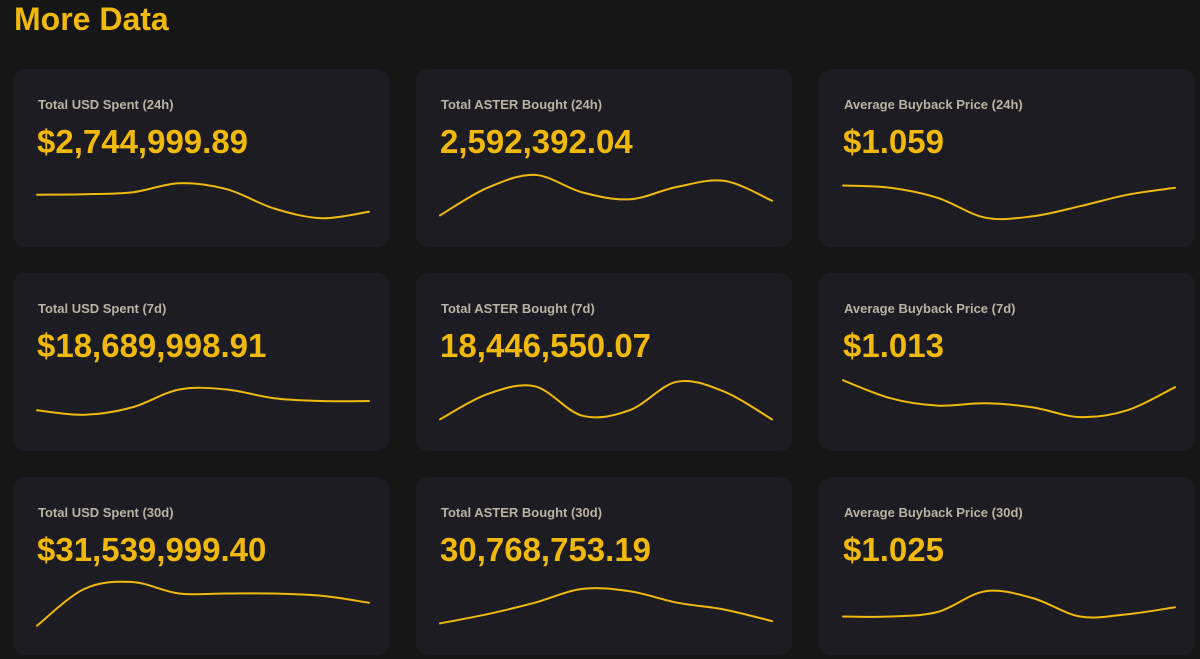  I want to click on card-label: Total USD Spent (30d), so click(106, 512).